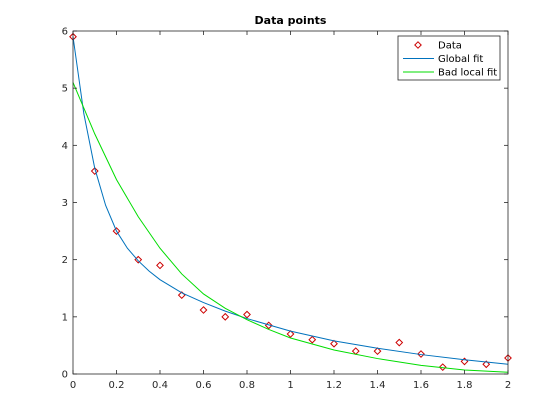 This screenshot has width=560, height=420. What do you see at coordinates (65, 203) in the screenshot?
I see `y-tick-label: 3` at bounding box center [65, 203].